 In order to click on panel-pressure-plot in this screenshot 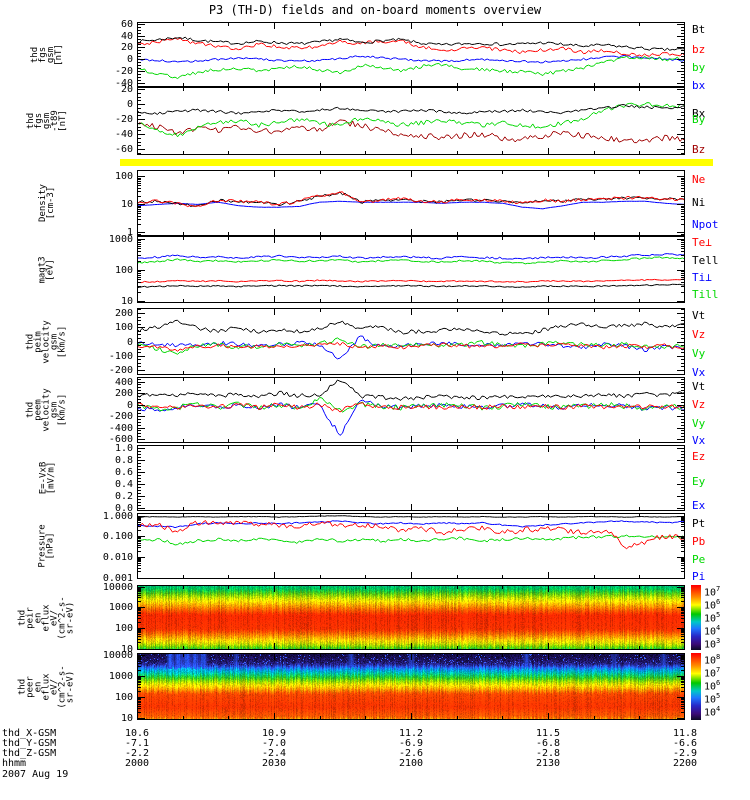, I will do `click(411, 546)`.